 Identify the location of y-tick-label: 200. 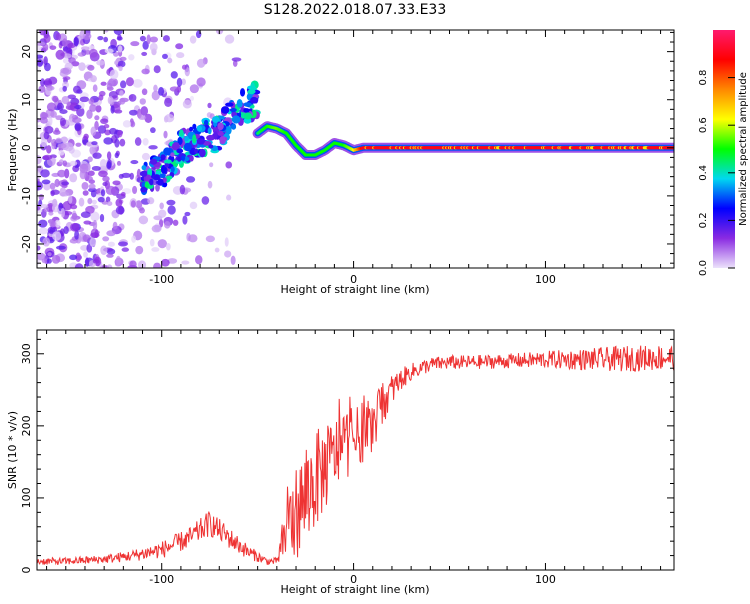
(26, 425).